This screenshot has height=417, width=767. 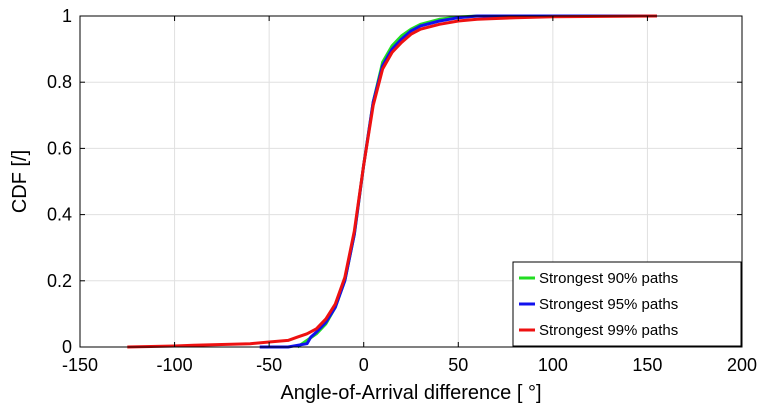 What do you see at coordinates (20, 181) in the screenshot?
I see `y-axis-title: CDF [/]` at bounding box center [20, 181].